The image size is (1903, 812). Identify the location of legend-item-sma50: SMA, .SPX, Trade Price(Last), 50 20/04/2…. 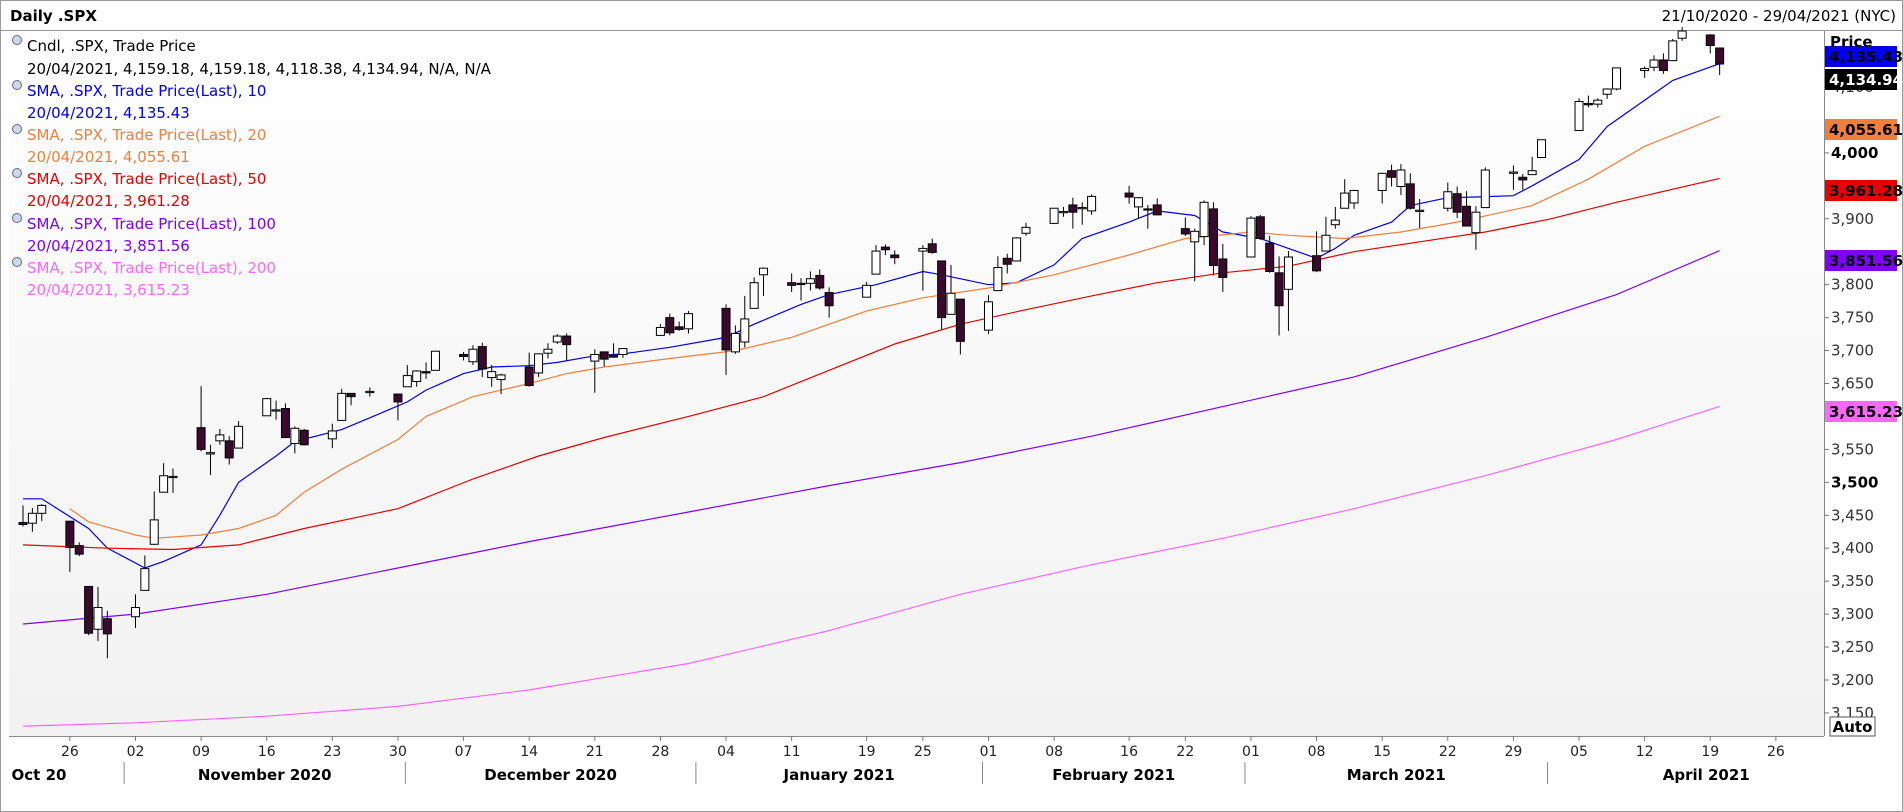
(139, 189).